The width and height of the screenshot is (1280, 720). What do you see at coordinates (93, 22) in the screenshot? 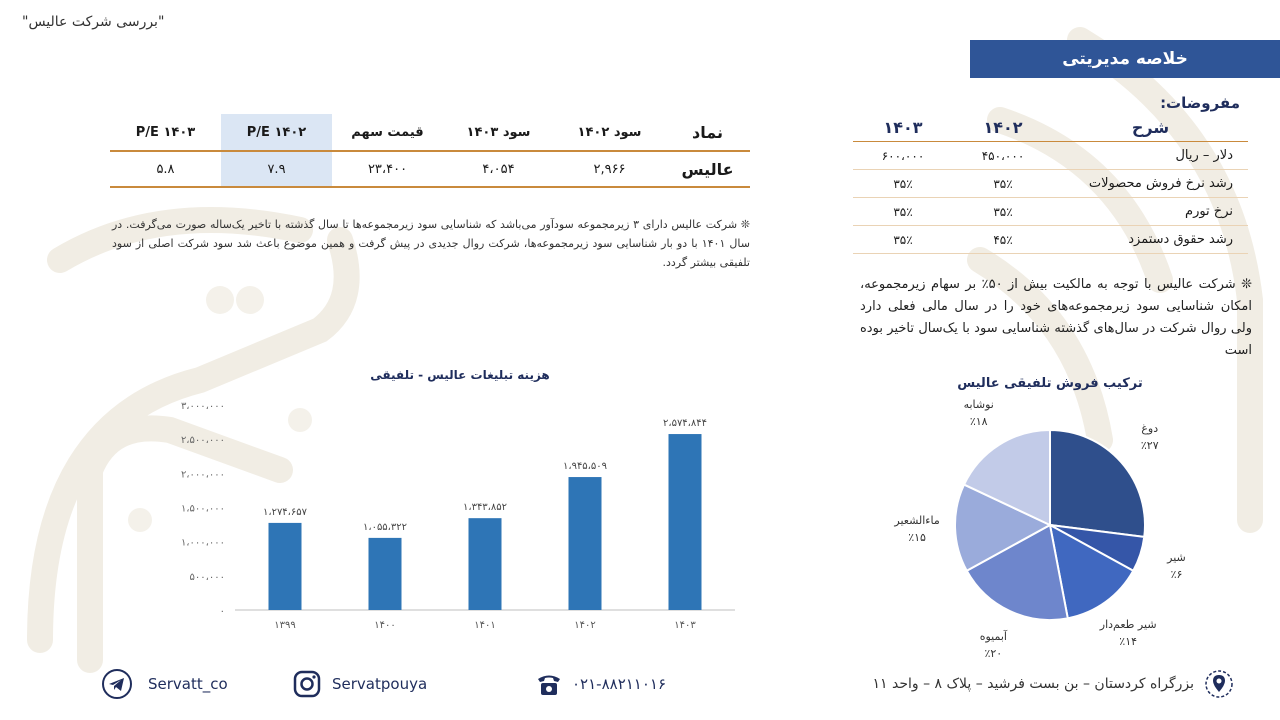
I see `page-title: "بررسی شرکت عالیس"` at bounding box center [93, 22].